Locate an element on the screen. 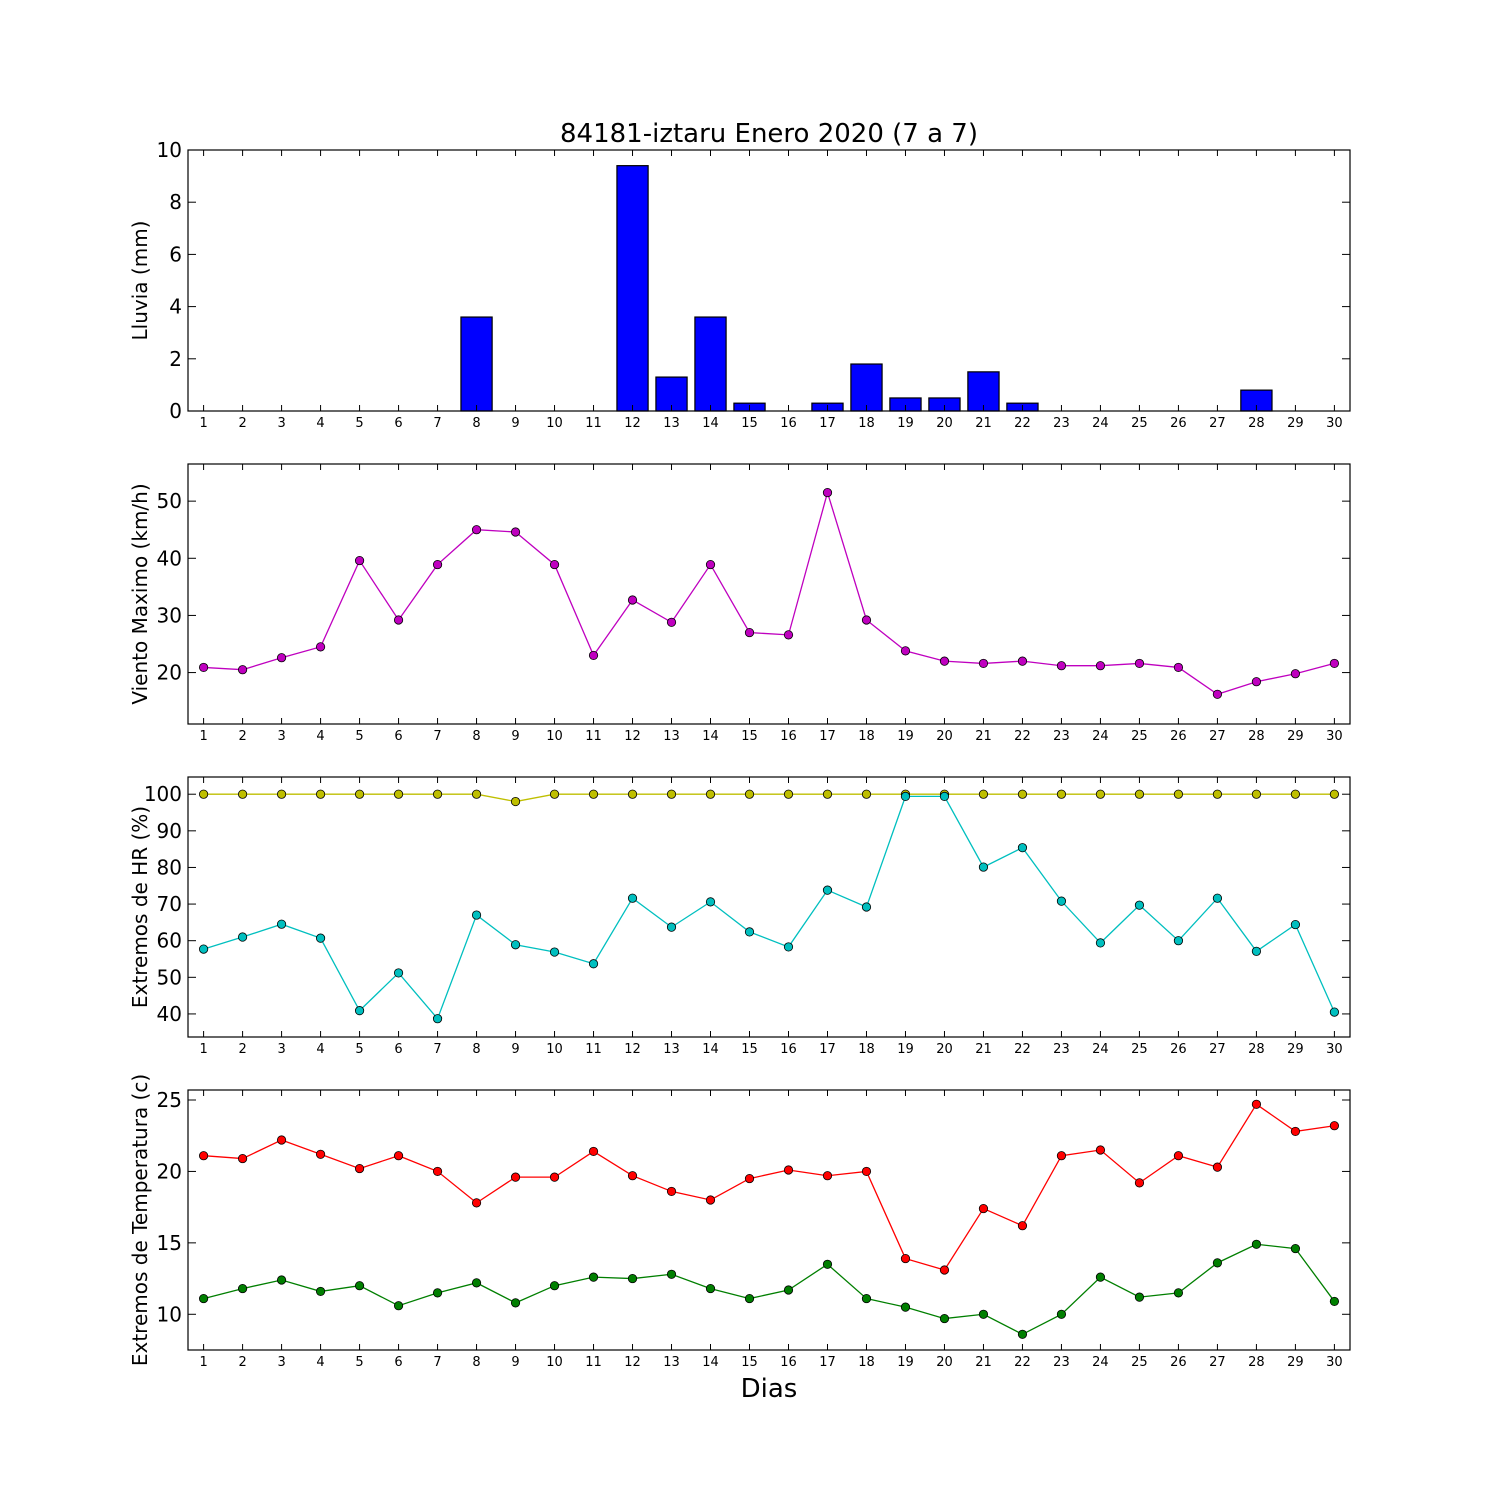 This screenshot has height=1500, width=1500. x-tick-label: 11 is located at coordinates (593, 1049).